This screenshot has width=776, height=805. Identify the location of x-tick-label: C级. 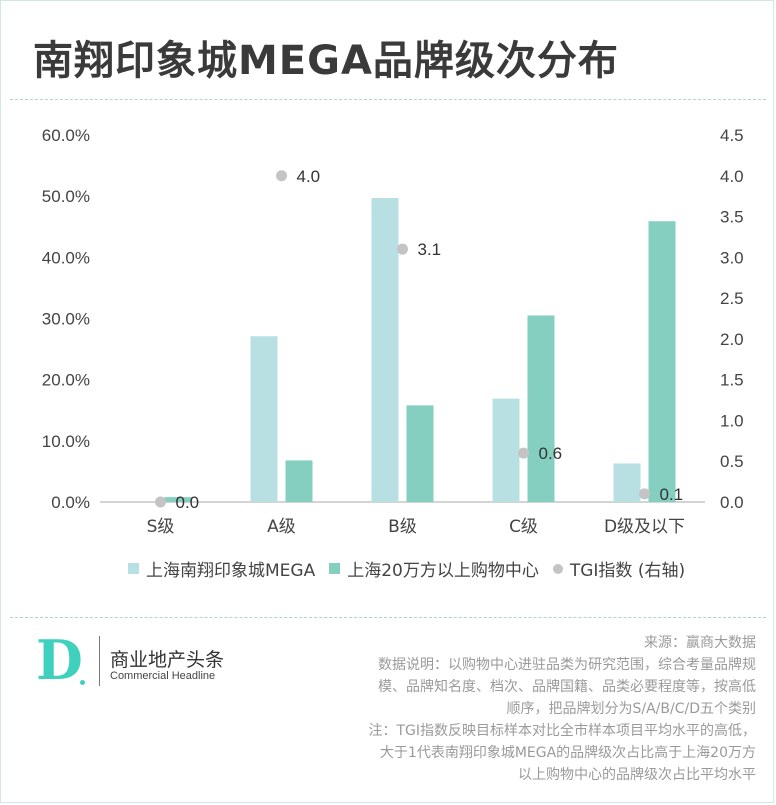
(523, 527).